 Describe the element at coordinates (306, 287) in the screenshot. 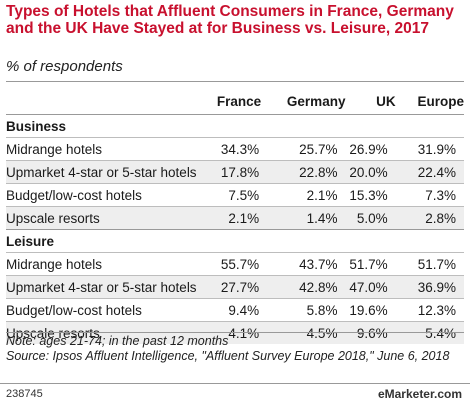

I see `cell-value: 42.8%` at that location.